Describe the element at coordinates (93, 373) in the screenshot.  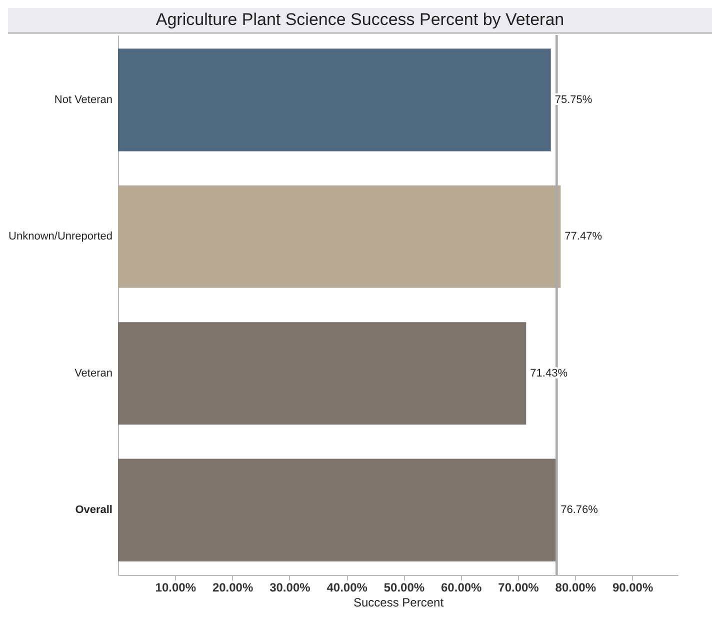
I see `y-tick-label: Veteran` at that location.